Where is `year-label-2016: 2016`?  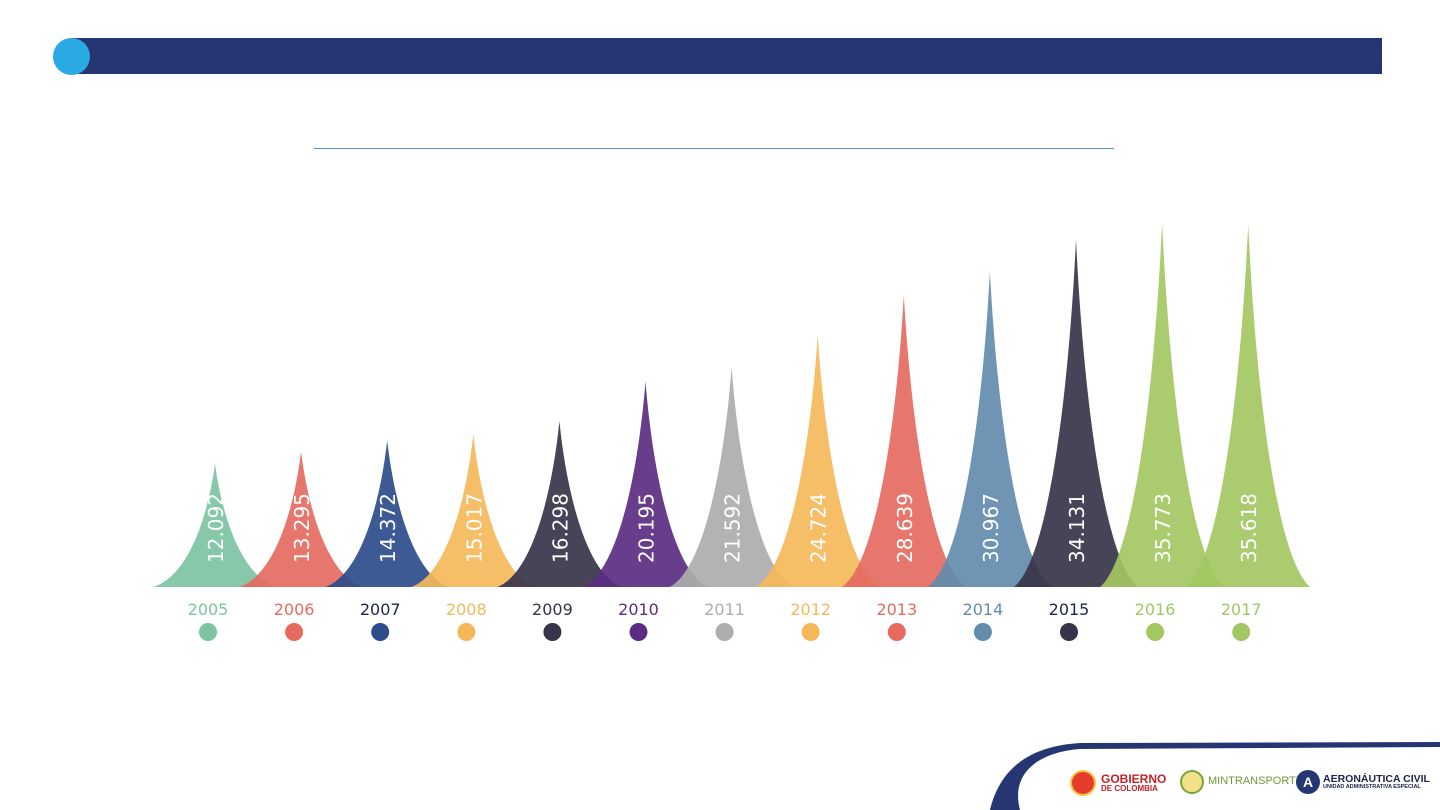 year-label-2016: 2016 is located at coordinates (1155, 609).